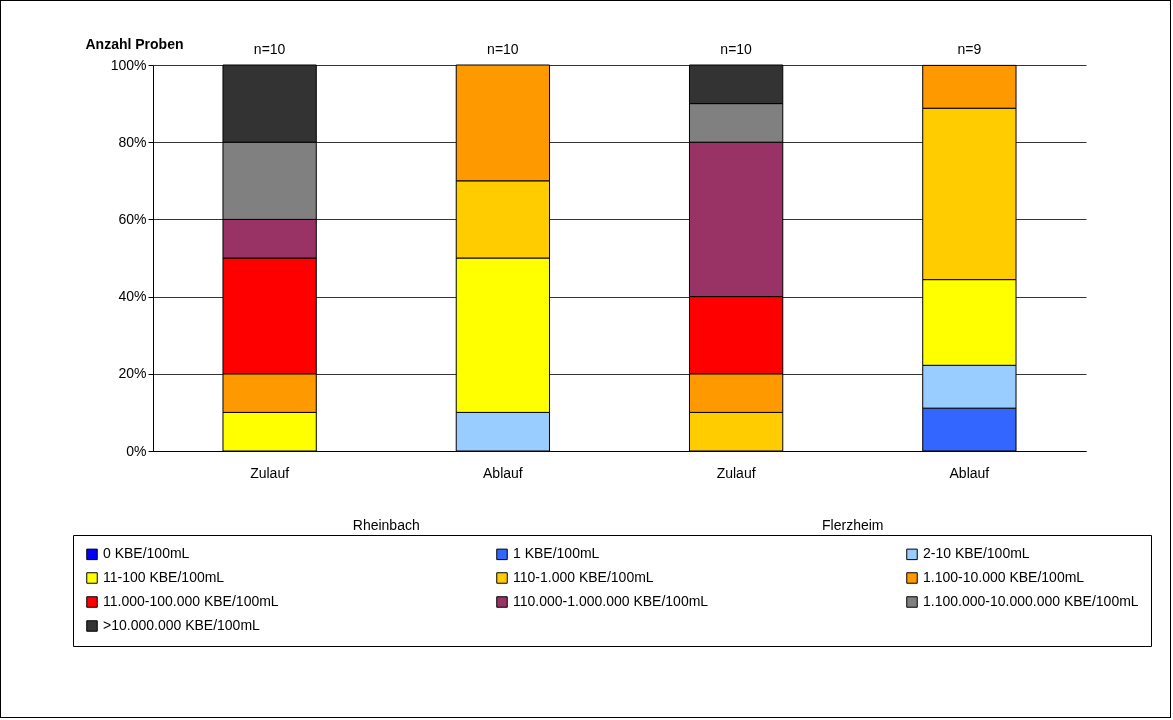 This screenshot has width=1173, height=720. Describe the element at coordinates (132, 141) in the screenshot. I see `y-tick-label: 80%` at that location.